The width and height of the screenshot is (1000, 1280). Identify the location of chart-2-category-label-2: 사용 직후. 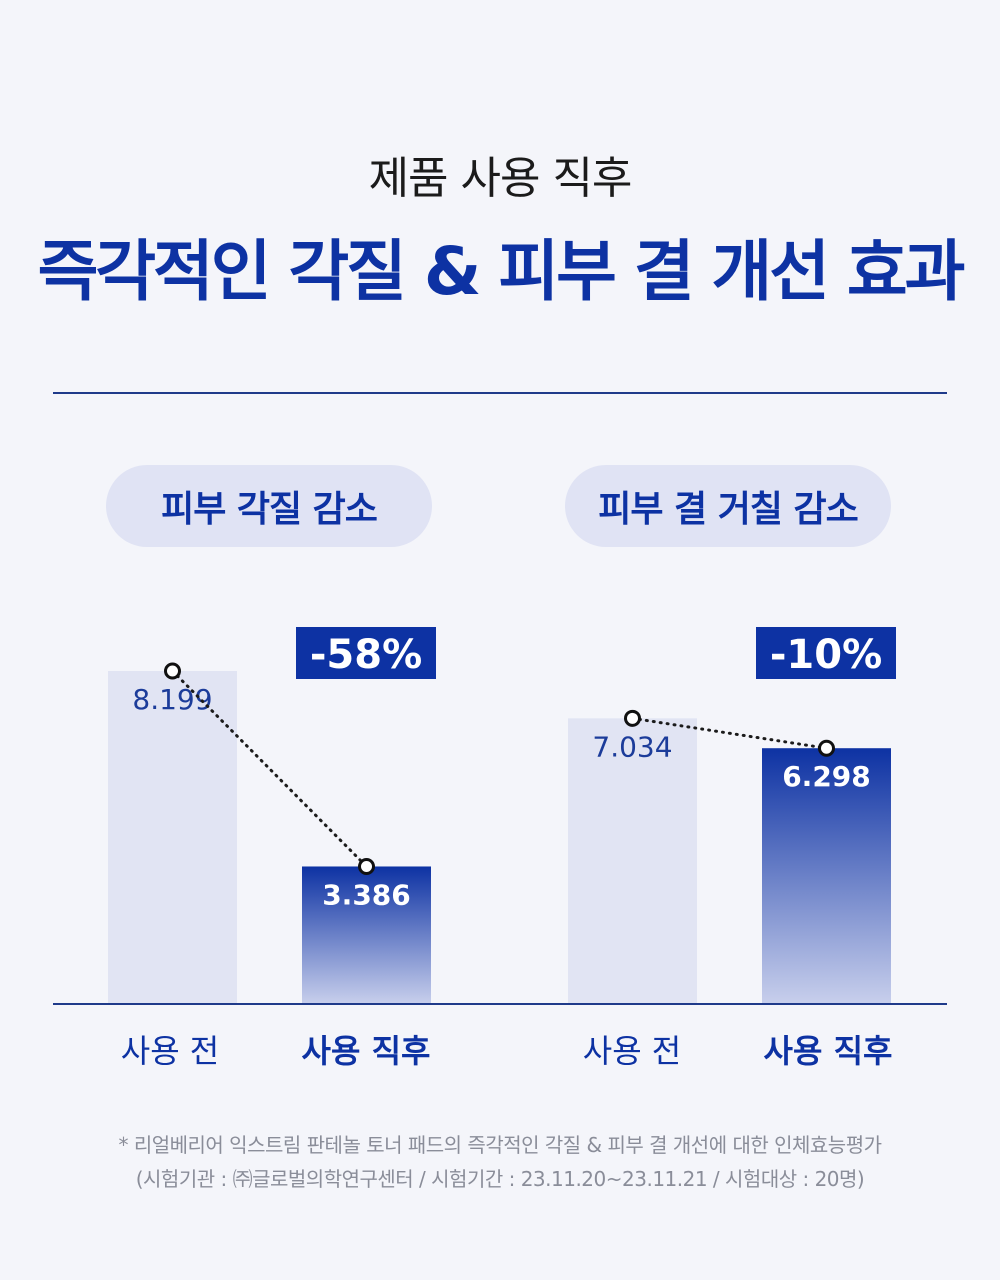
(828, 1051).